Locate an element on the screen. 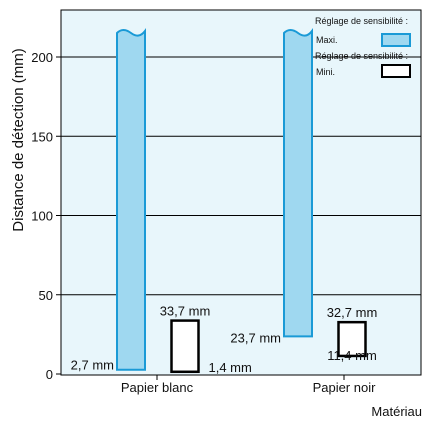 The width and height of the screenshot is (424, 421). y-tick-label: 0 is located at coordinates (49, 374).